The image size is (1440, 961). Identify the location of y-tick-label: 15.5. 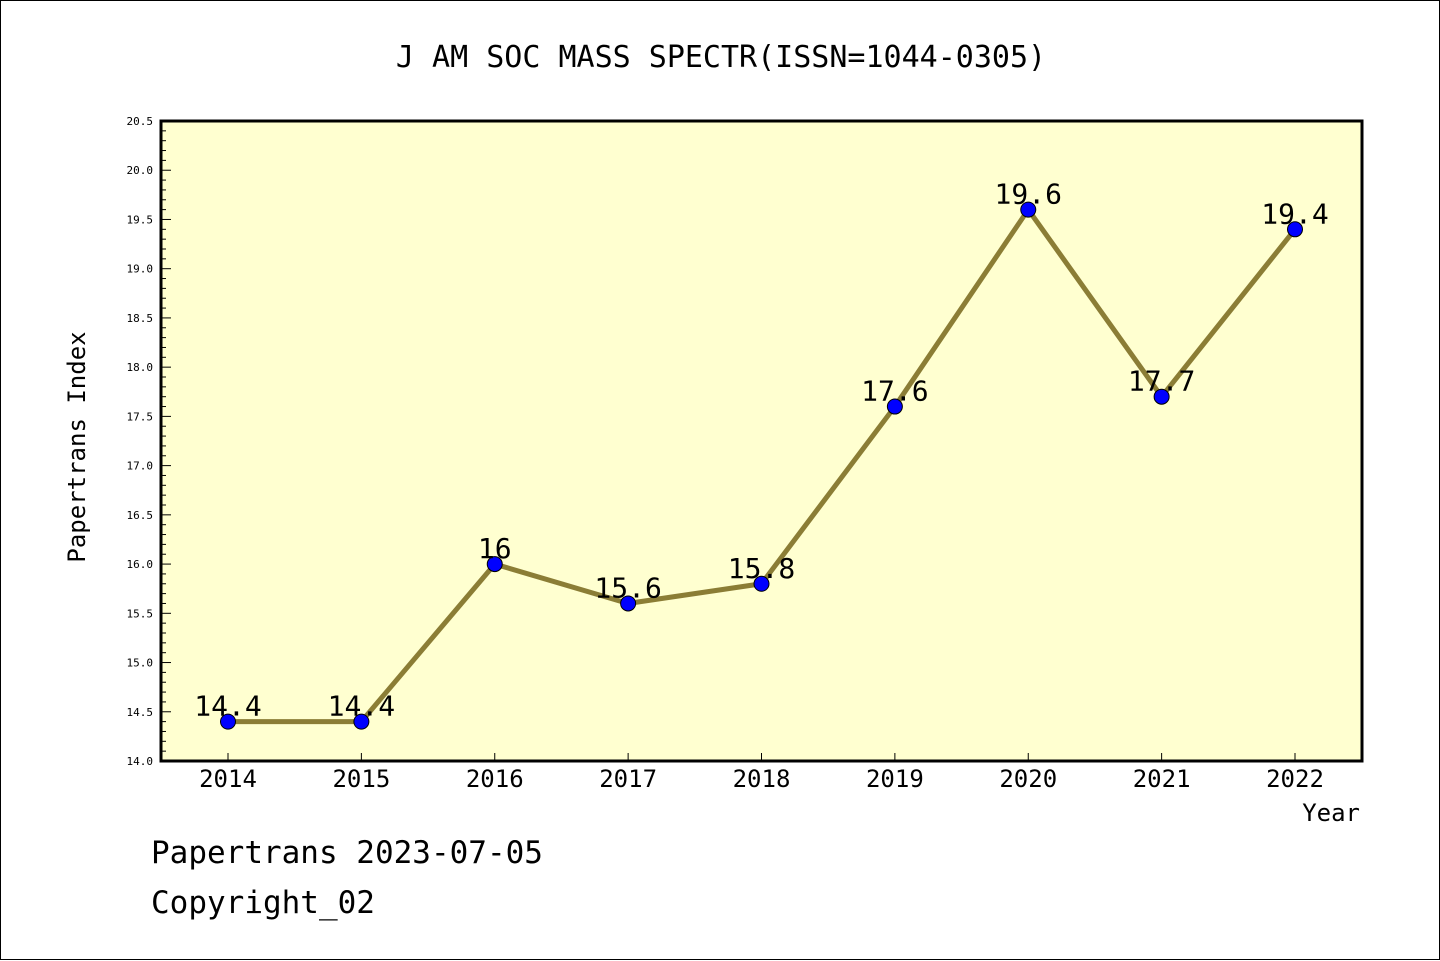
(140, 613).